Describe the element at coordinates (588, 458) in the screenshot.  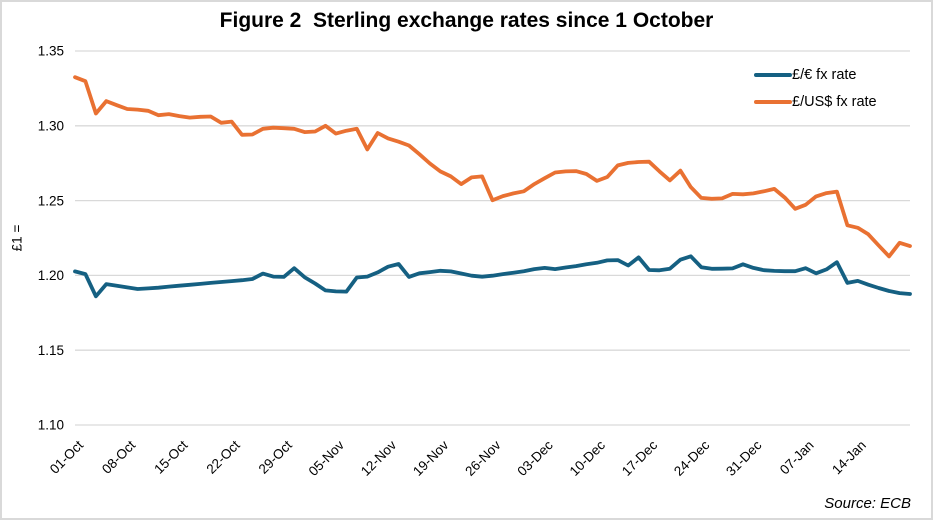
I see `x-tick-label: 10-Dec` at that location.